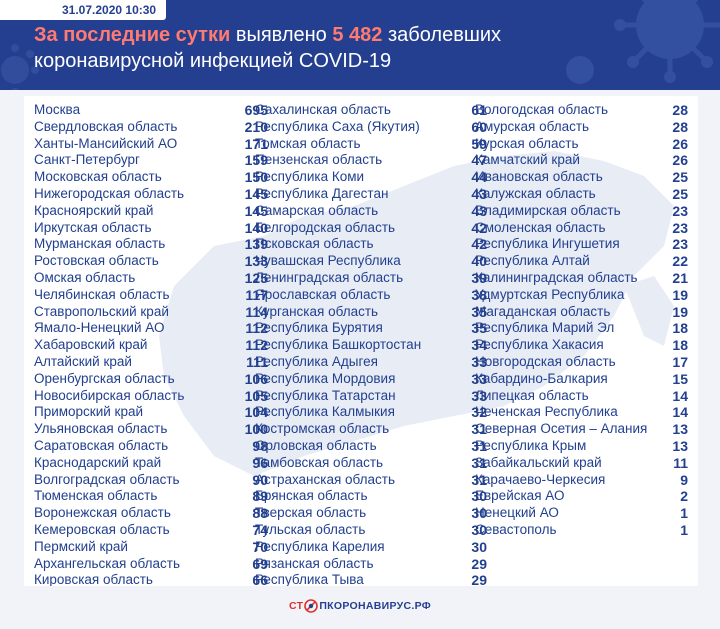 The image size is (720, 629). I want to click on region-row: Новосибирская область 105, so click(151, 396).